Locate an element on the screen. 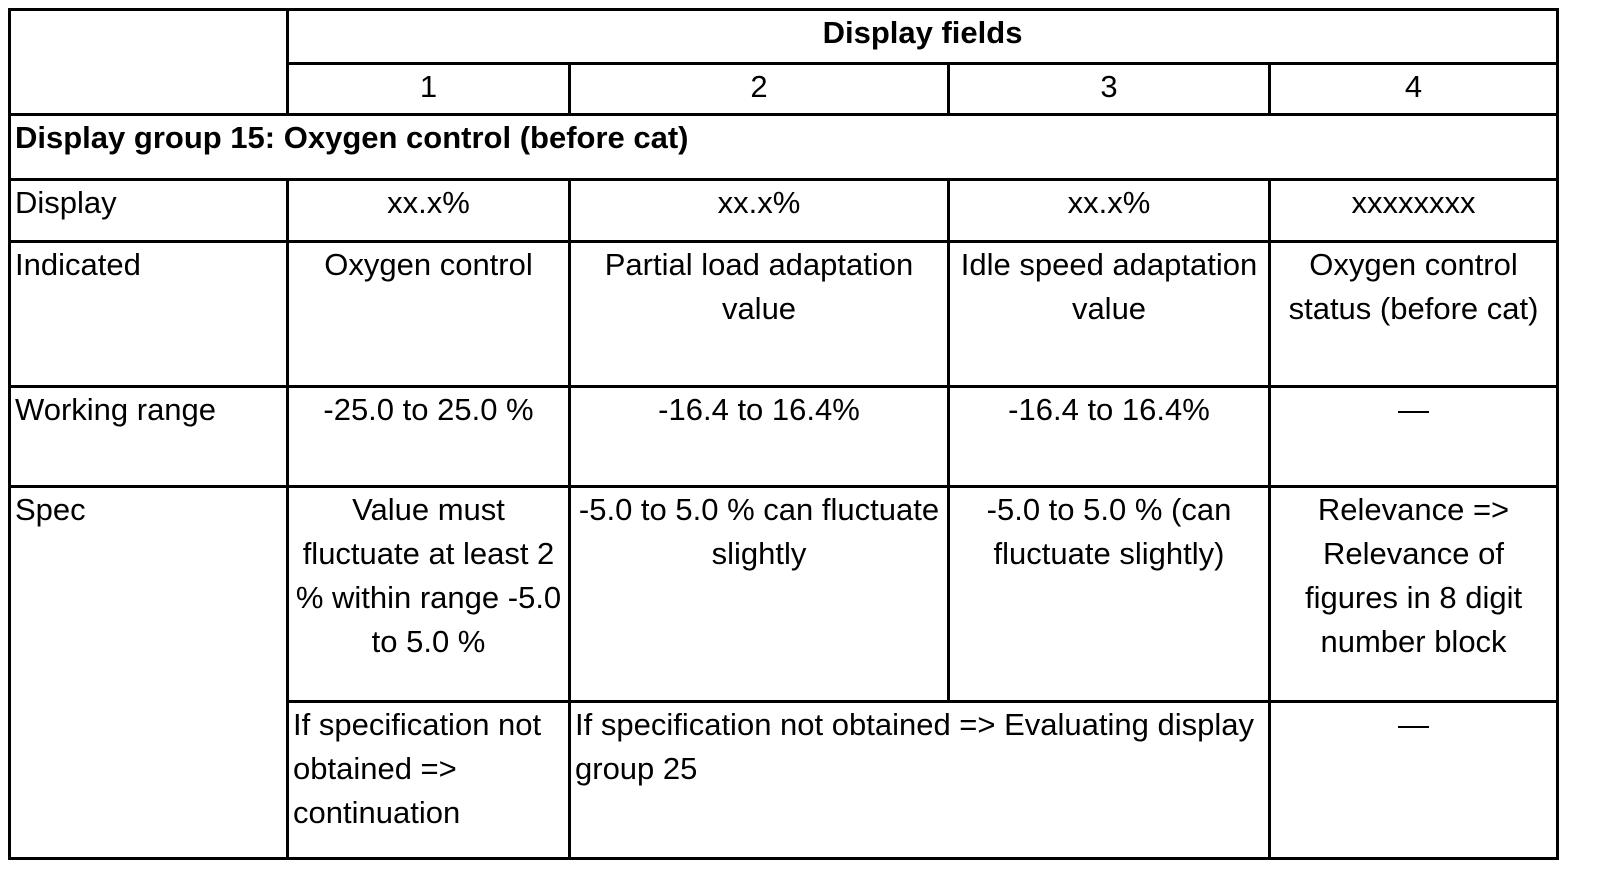 The height and width of the screenshot is (886, 1600). value-cell: Oxygen control is located at coordinates (428, 314).